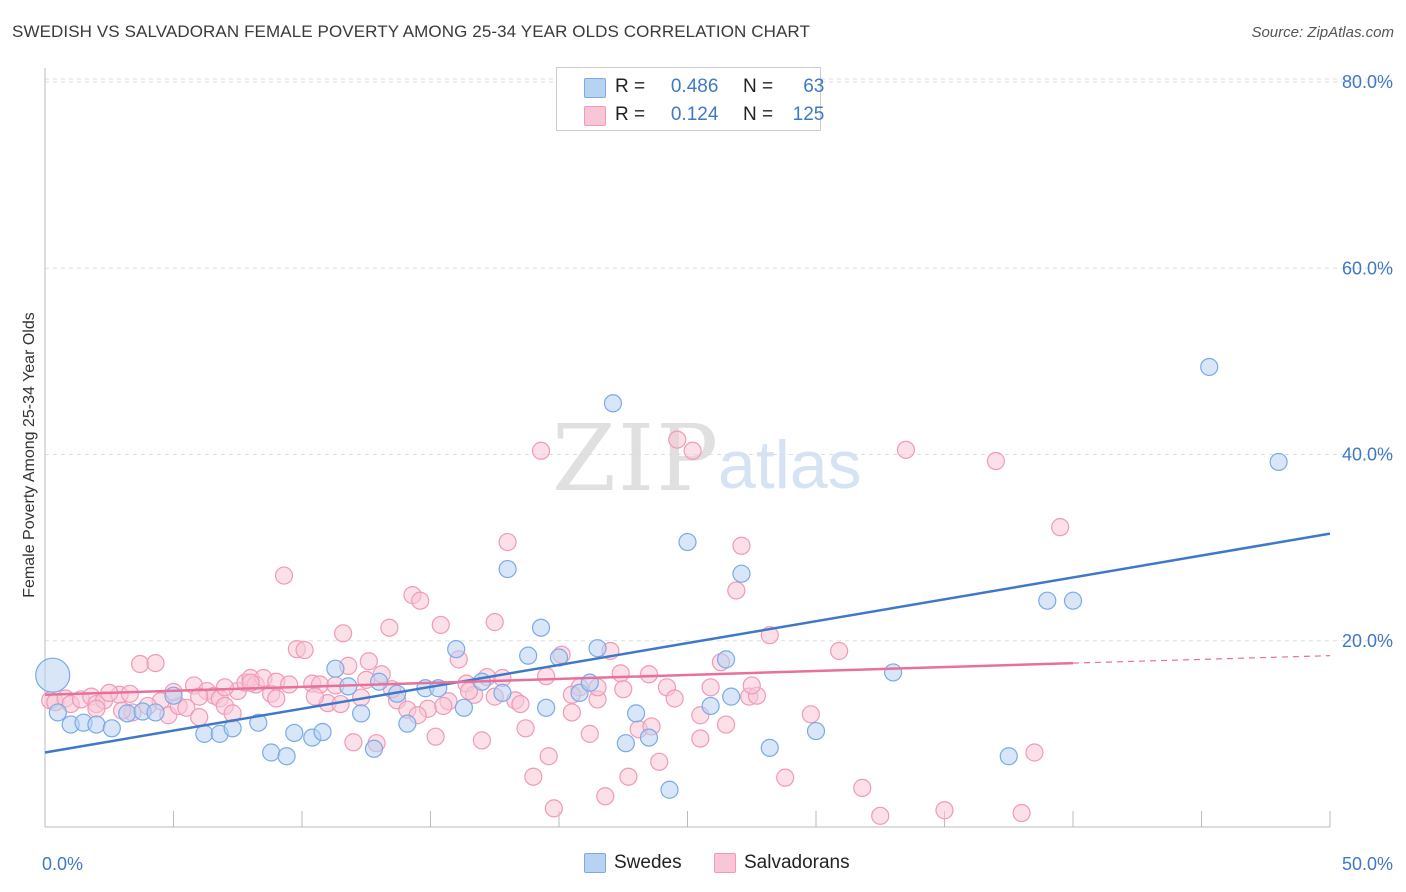 This screenshot has height=892, width=1406. What do you see at coordinates (595, 116) in the screenshot?
I see `salvadorans-swatch` at bounding box center [595, 116].